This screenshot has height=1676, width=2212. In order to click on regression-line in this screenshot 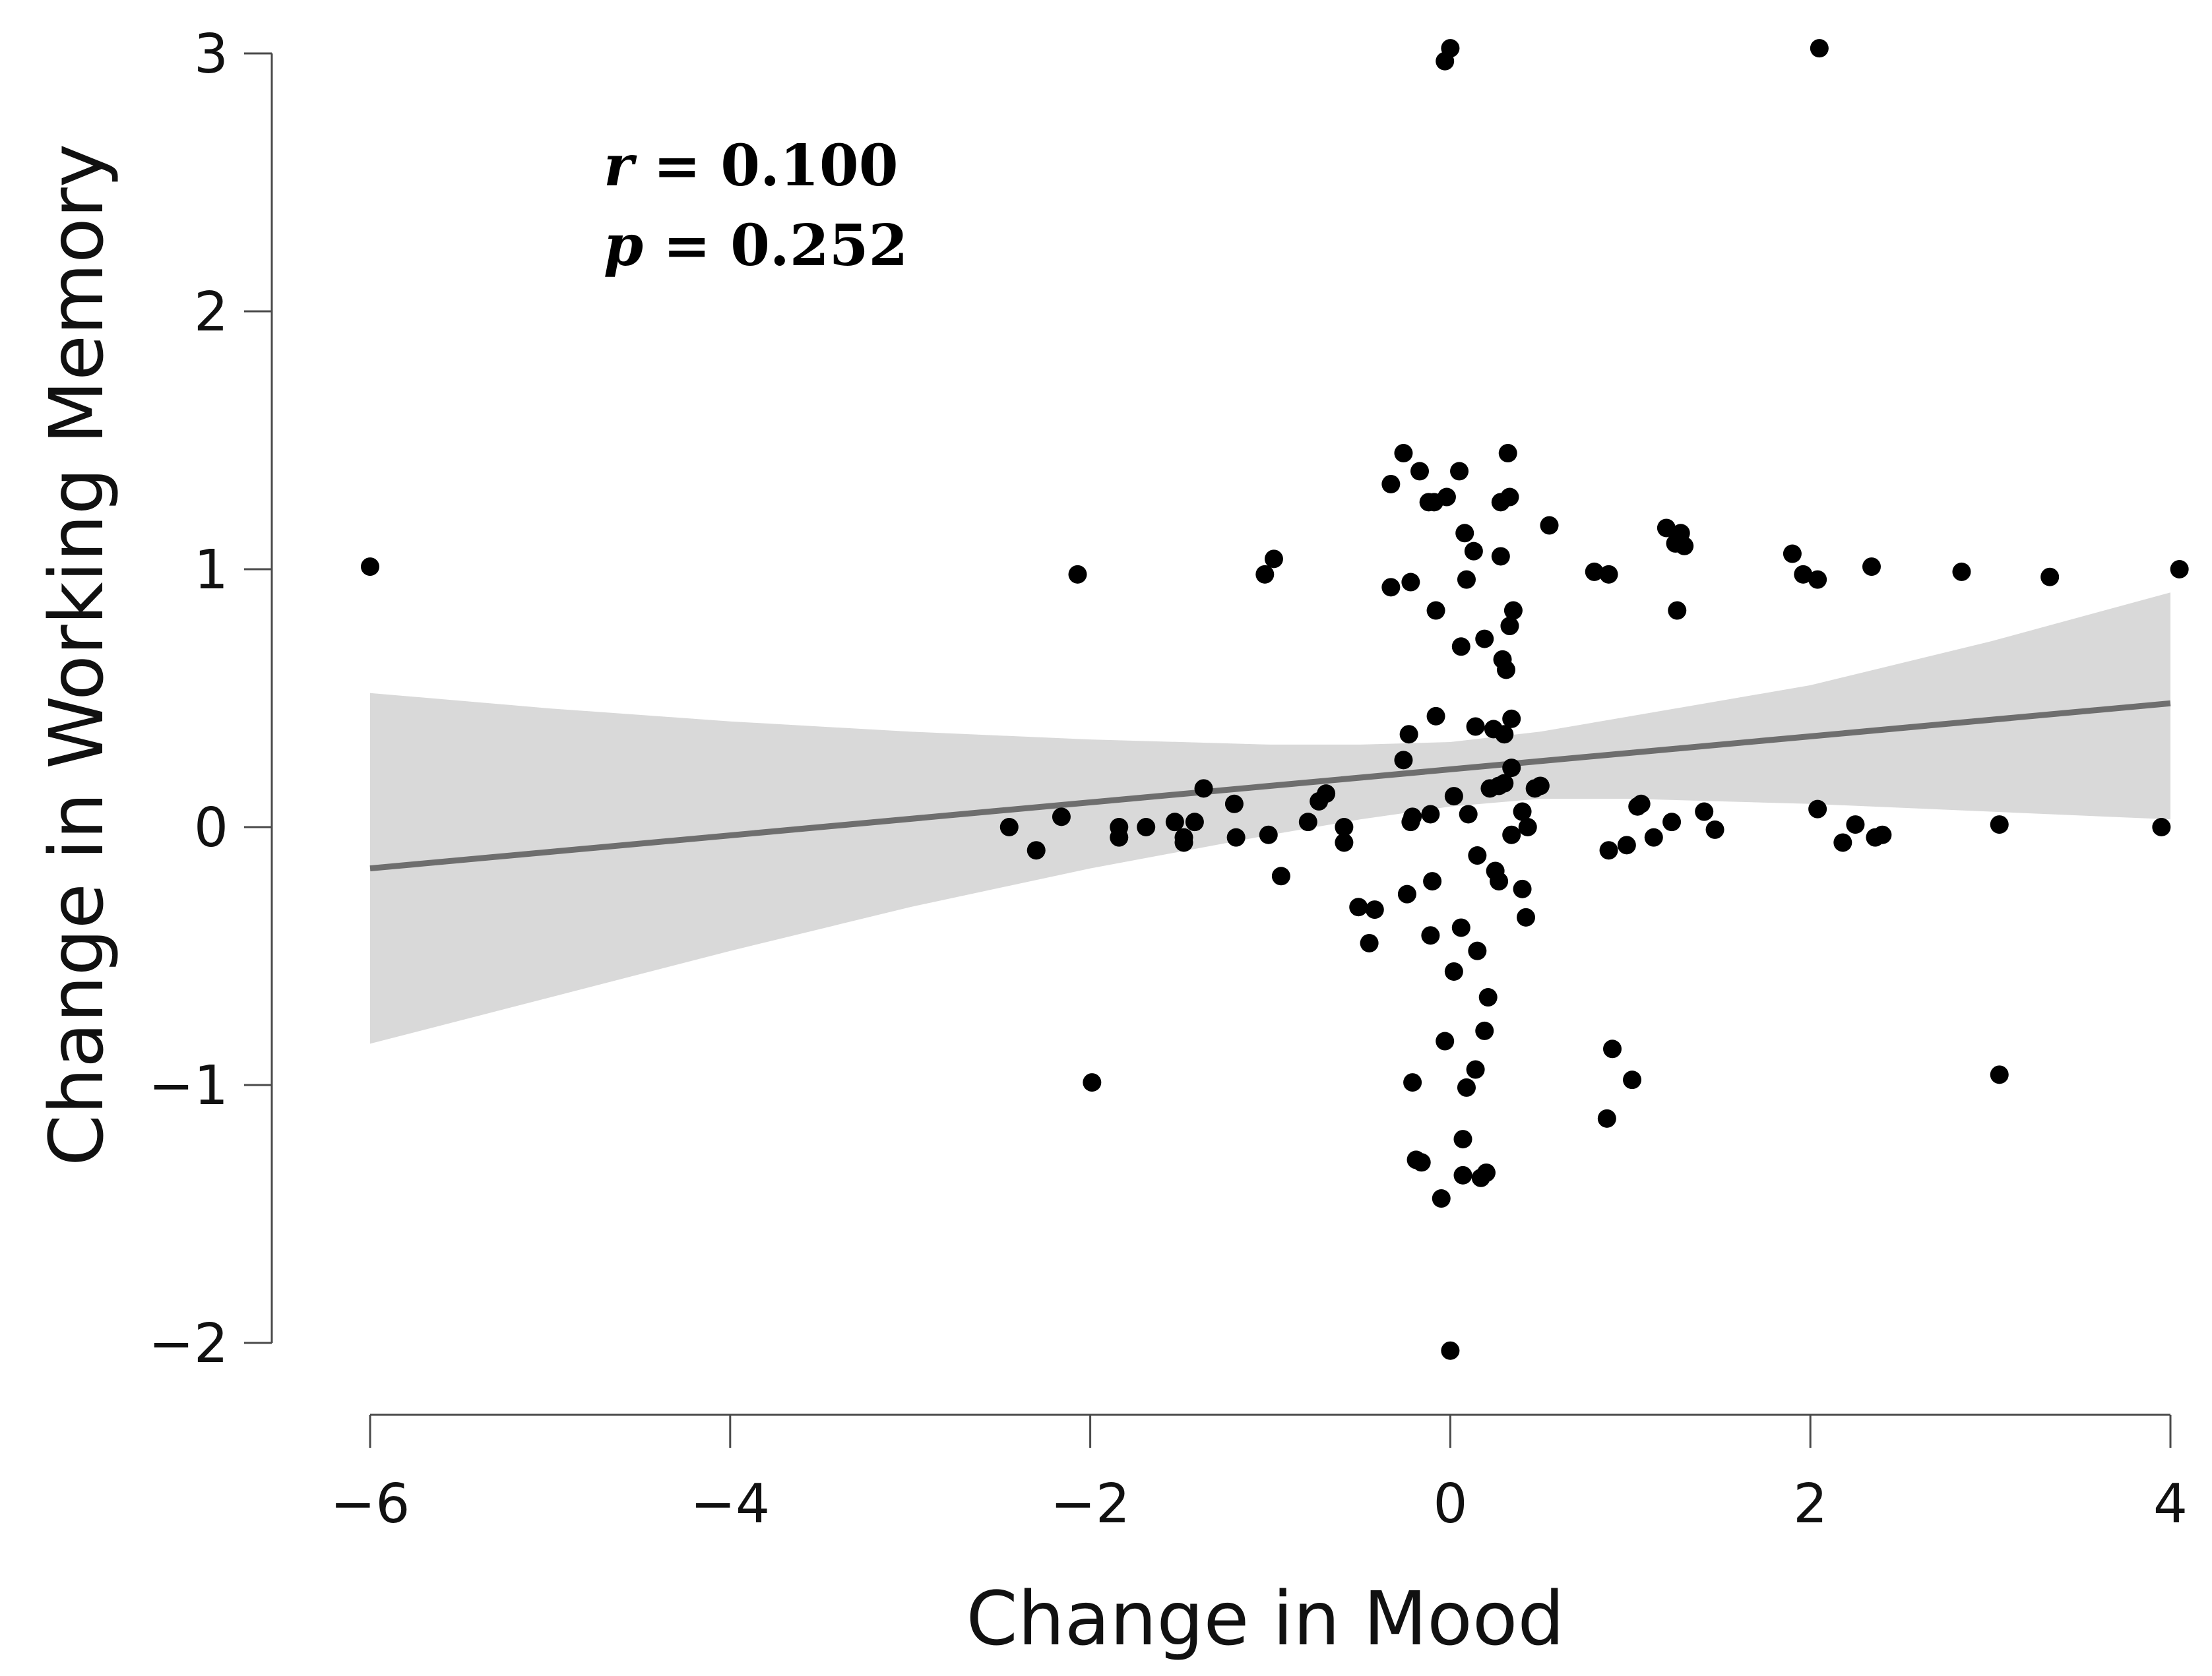, I will do `click(1270, 786)`.